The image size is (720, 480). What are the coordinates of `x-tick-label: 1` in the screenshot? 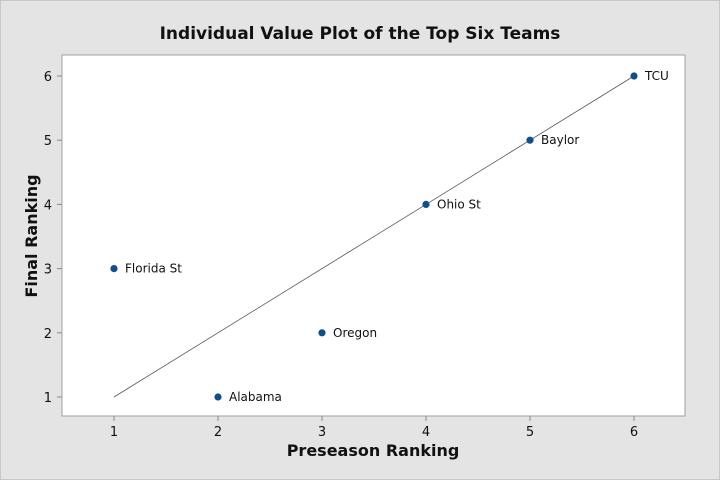 It's located at (114, 432).